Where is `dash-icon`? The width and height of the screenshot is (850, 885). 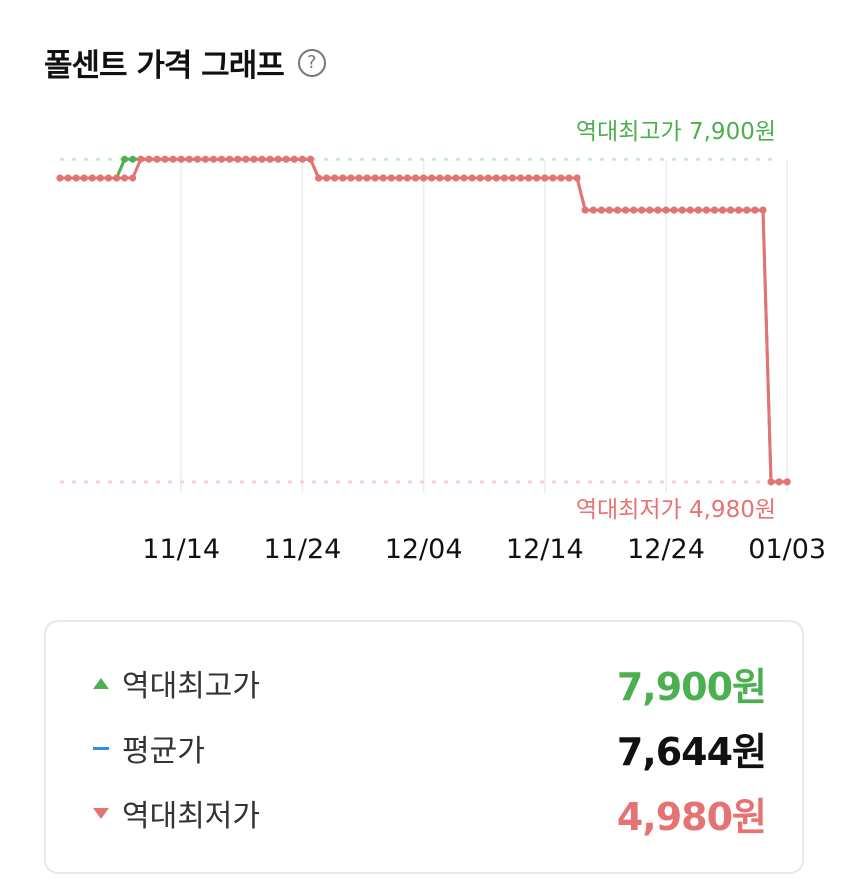
dash-icon is located at coordinates (101, 748).